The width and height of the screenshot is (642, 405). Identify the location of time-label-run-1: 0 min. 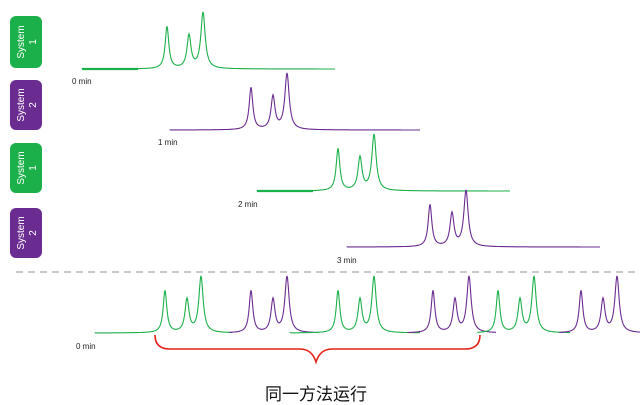
(82, 81).